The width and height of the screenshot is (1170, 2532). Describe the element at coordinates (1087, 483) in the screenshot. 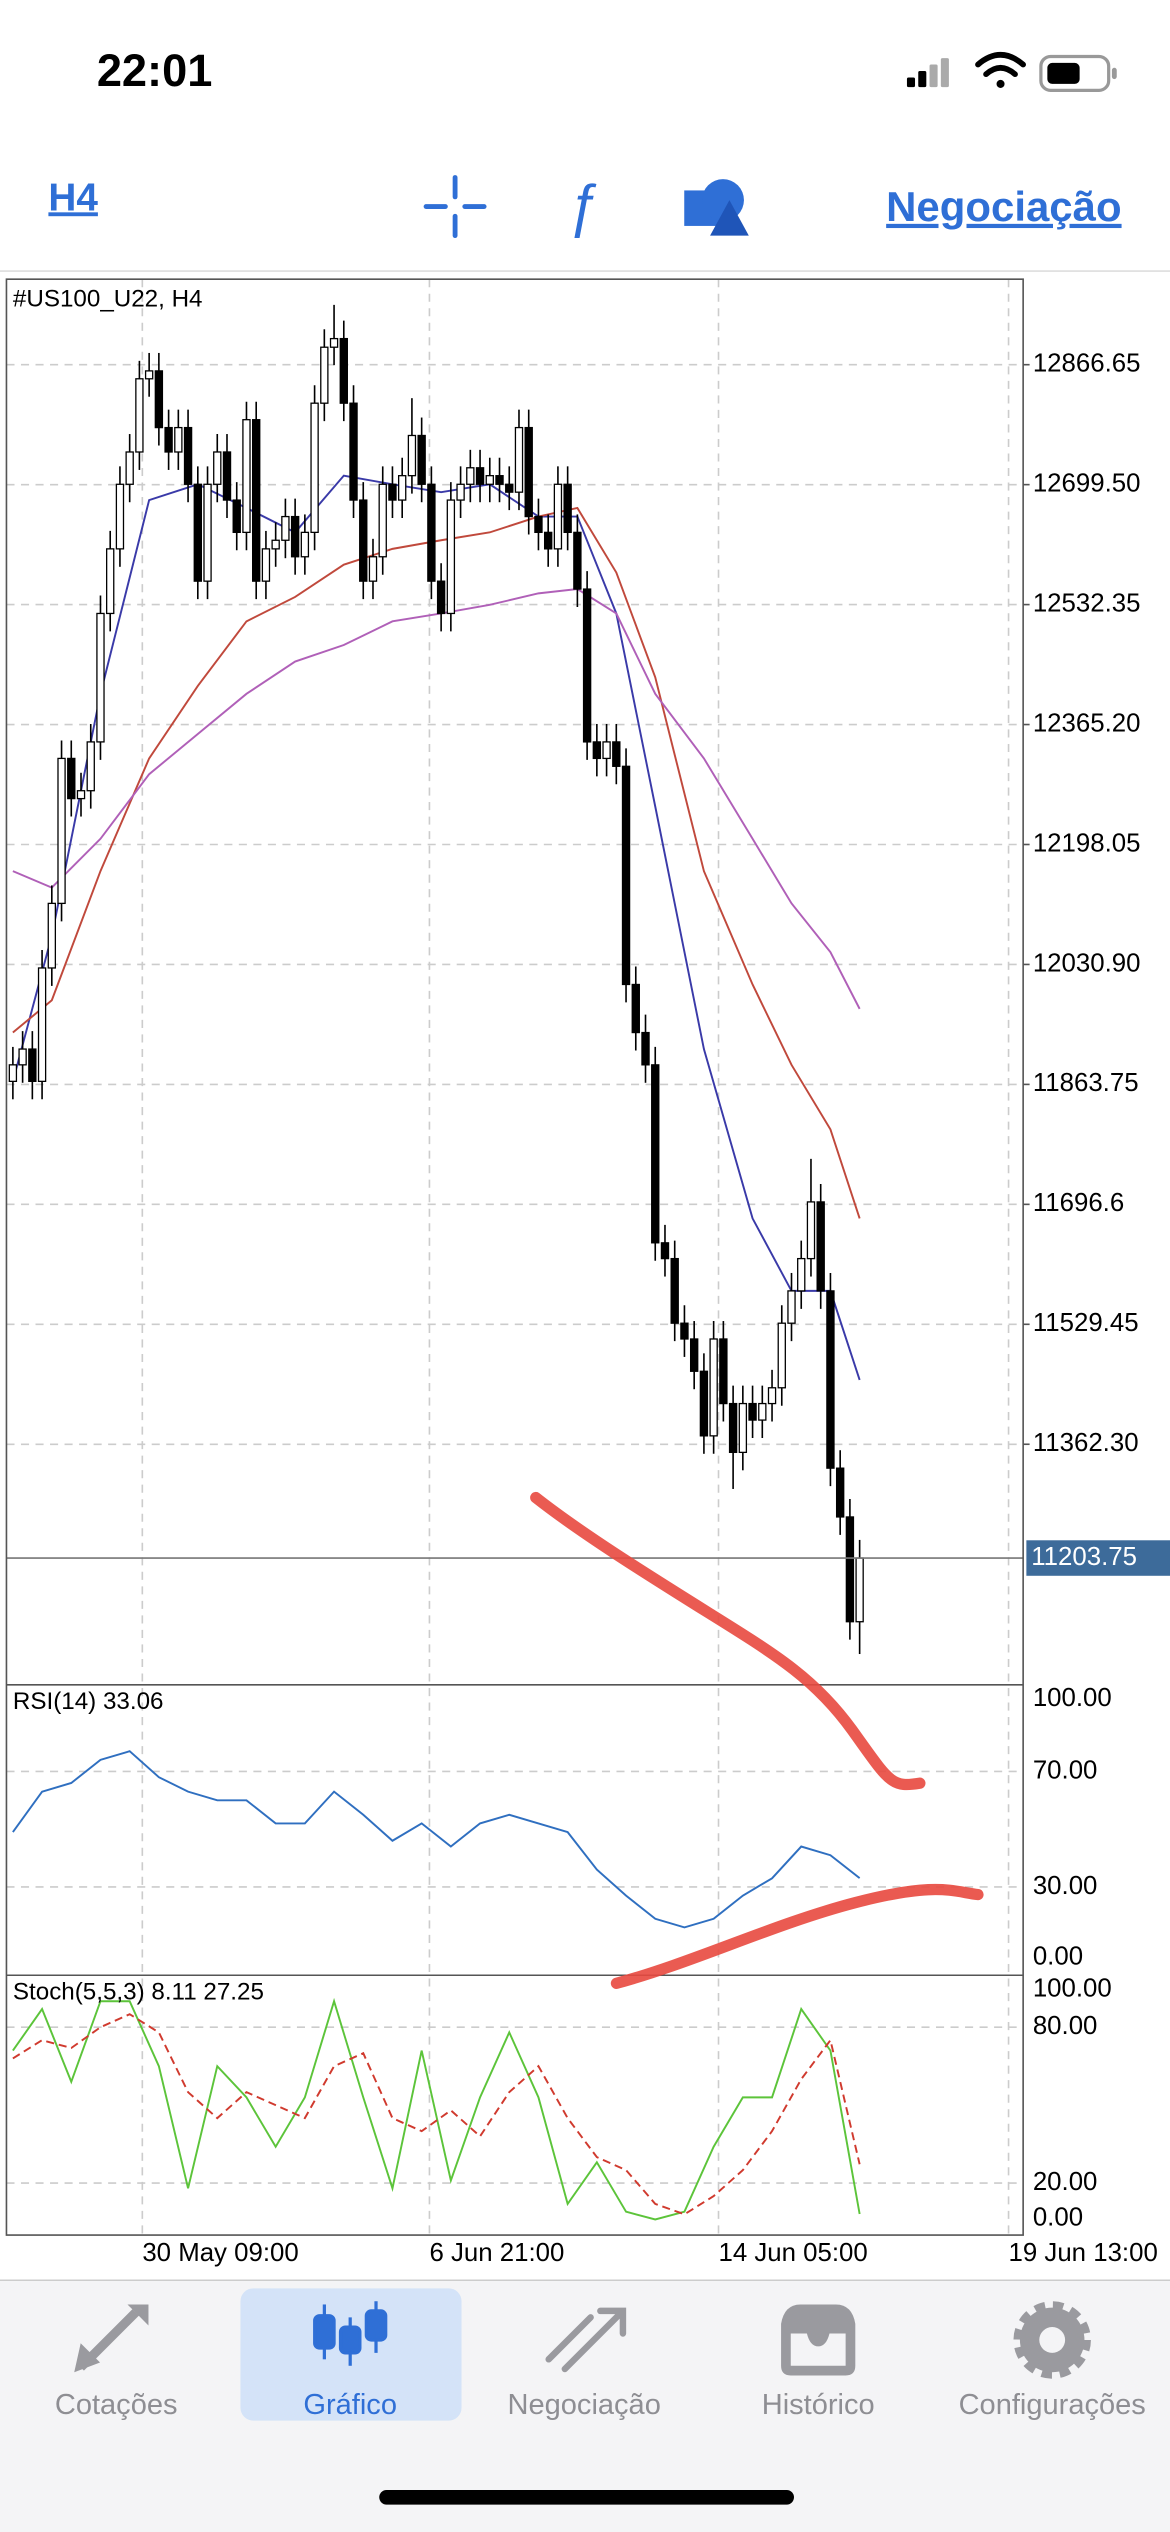

I see `y-tick-label: 12699.50` at that location.